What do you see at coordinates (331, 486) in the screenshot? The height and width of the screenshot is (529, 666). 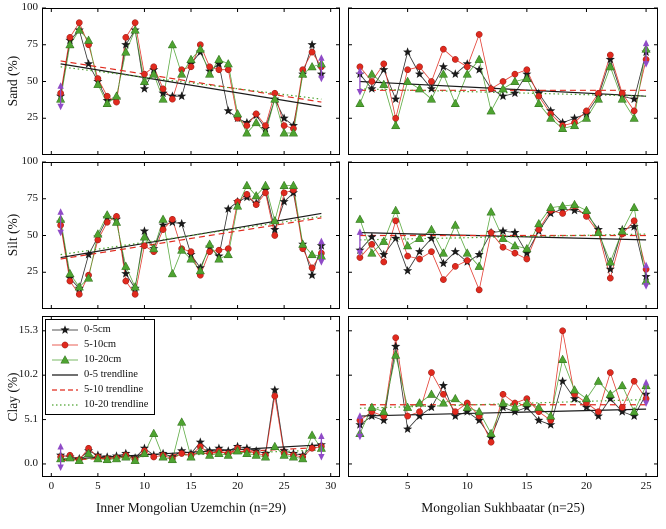 I see `x-tick-label: 30` at bounding box center [331, 486].